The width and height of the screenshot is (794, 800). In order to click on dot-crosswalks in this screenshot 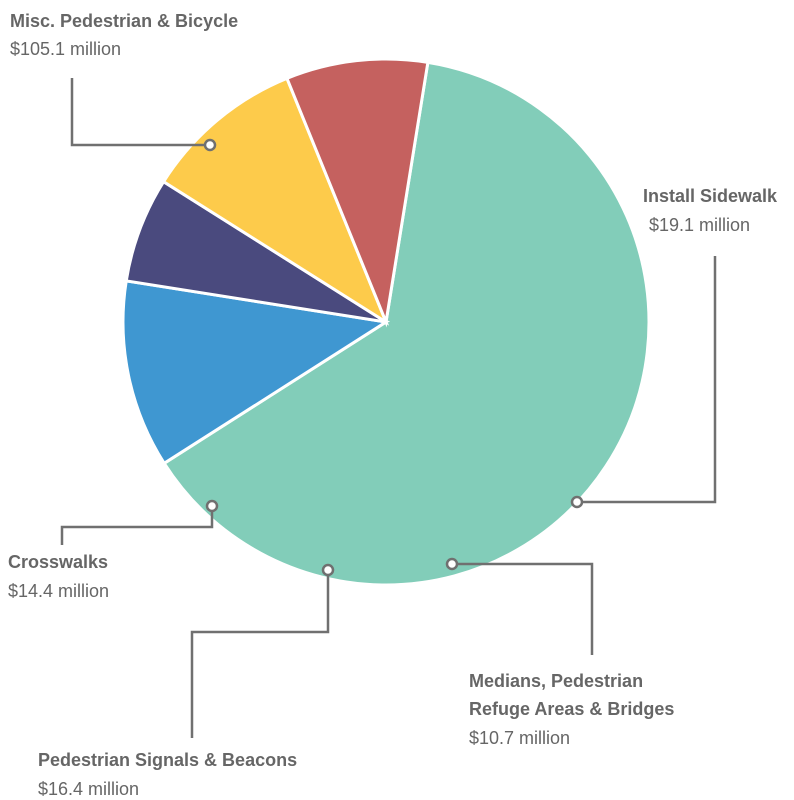, I will do `click(212, 506)`.